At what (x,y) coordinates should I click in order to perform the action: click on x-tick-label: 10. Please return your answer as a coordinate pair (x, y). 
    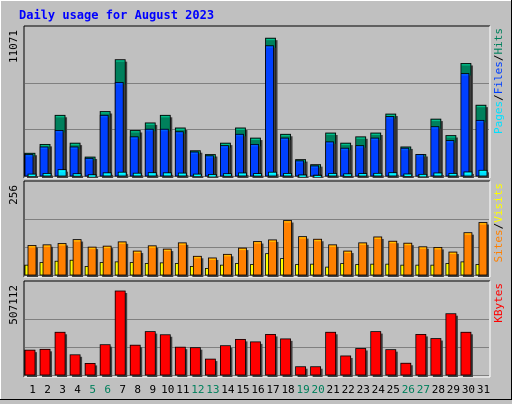
    Looking at the image, I should click on (167, 389).